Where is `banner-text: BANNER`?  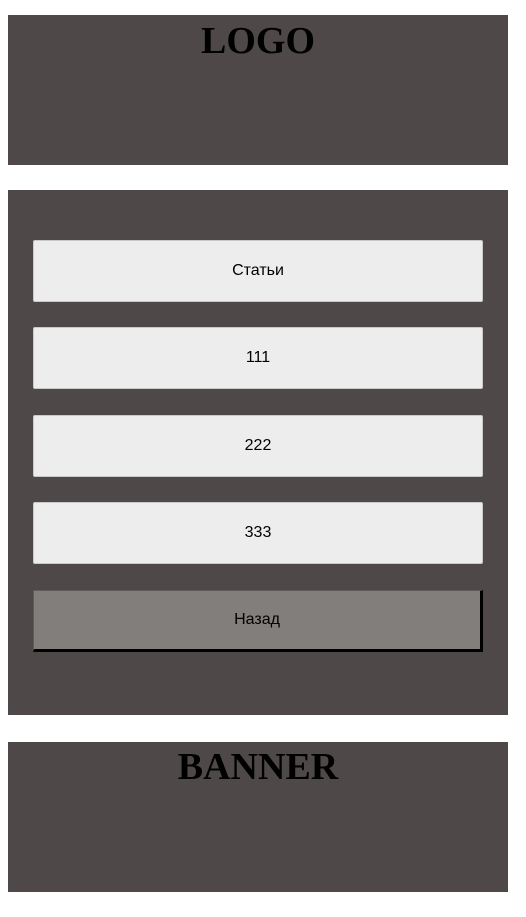 banner-text: BANNER is located at coordinates (258, 767).